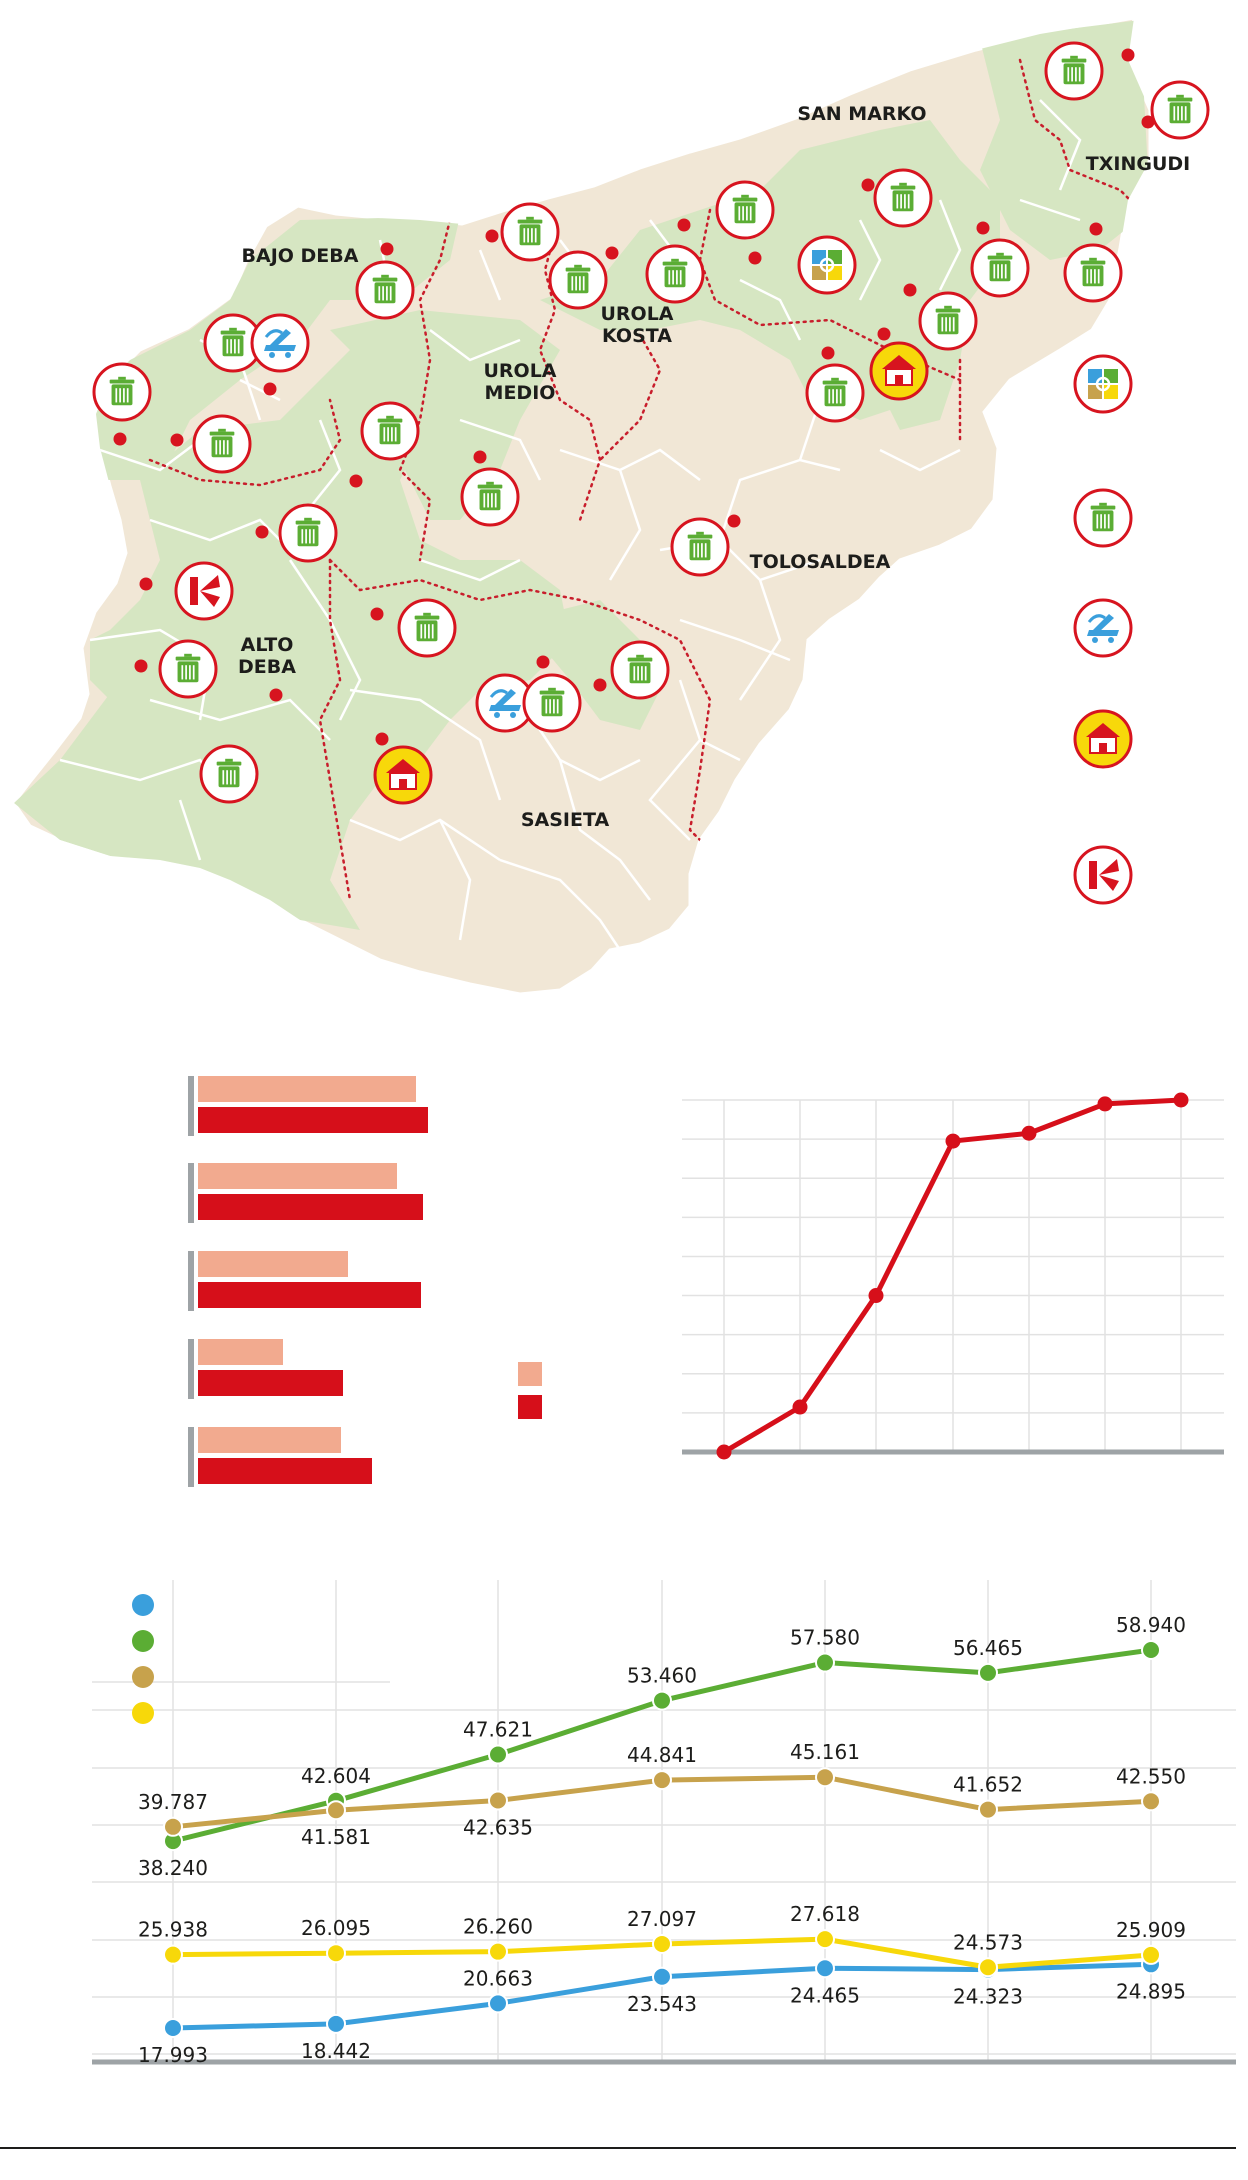  What do you see at coordinates (1138, 164) in the screenshot?
I see `region-label-txingudi: TXINGUDI` at bounding box center [1138, 164].